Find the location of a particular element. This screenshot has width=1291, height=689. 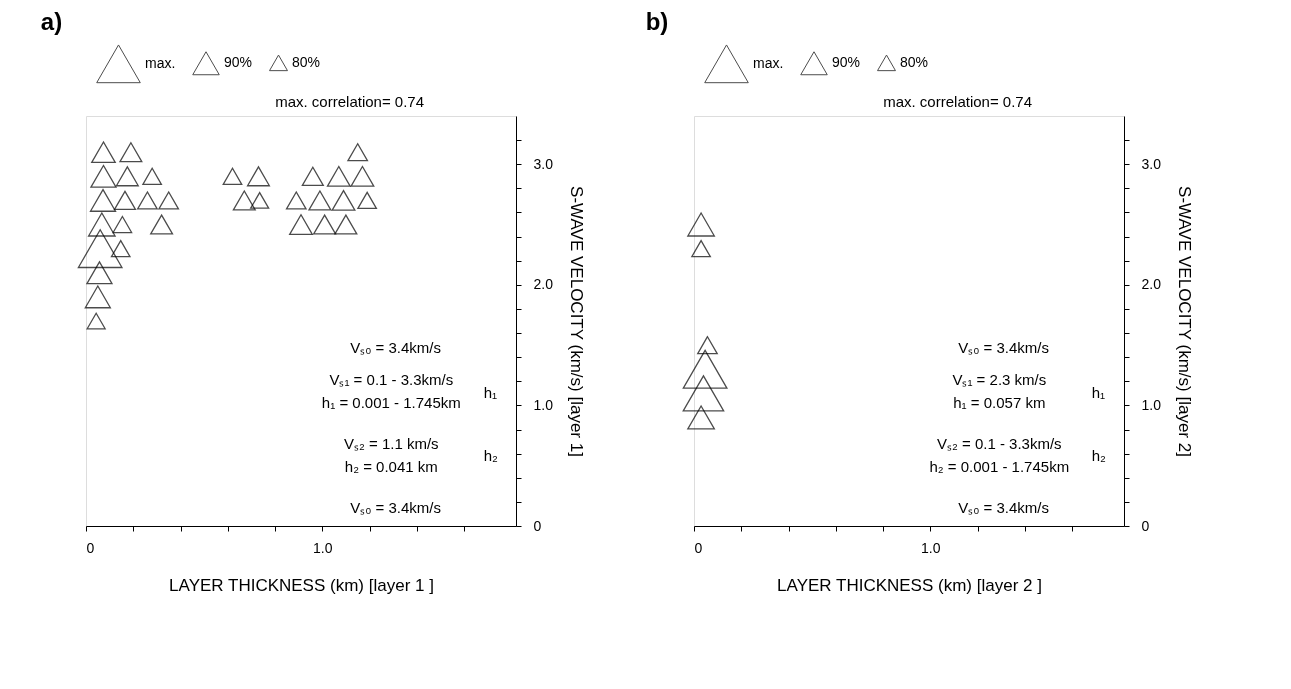

annotation: h₂ = 0.041 km is located at coordinates (391, 466).